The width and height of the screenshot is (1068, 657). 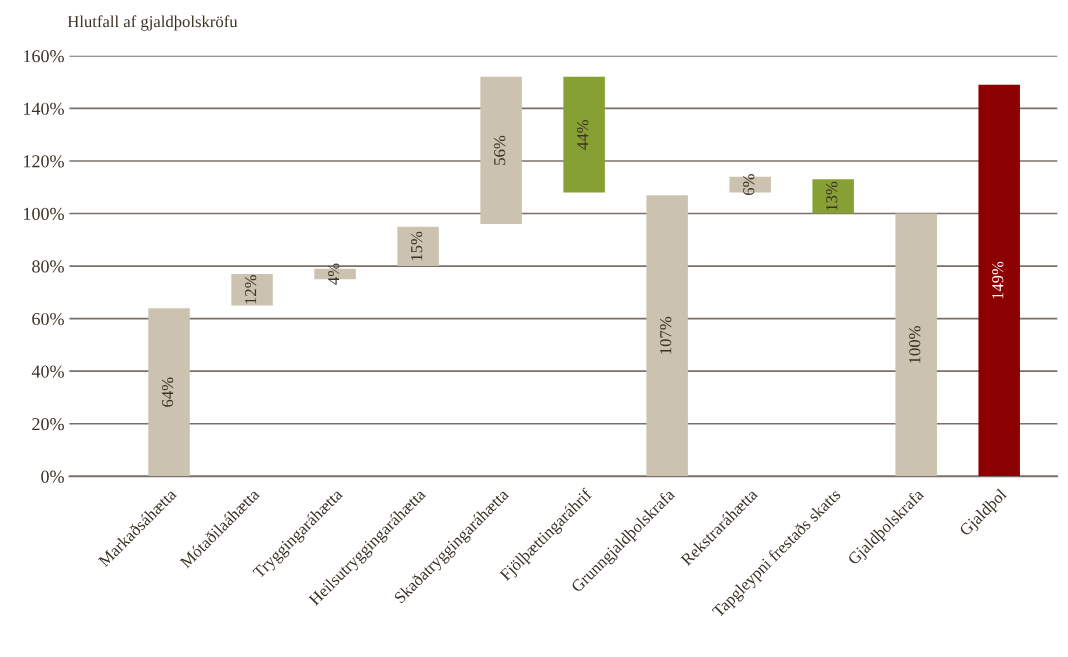 I want to click on data-label: 4%, so click(x=334, y=274).